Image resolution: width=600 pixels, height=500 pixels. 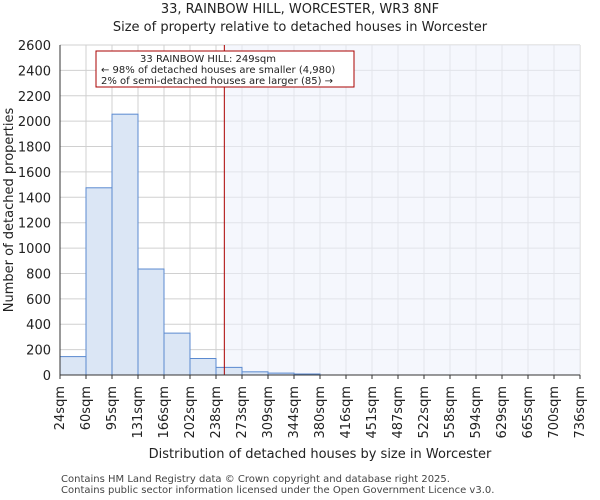 What do you see at coordinates (216, 412) in the screenshot?
I see `x-tick-label: 238sqm` at bounding box center [216, 412].